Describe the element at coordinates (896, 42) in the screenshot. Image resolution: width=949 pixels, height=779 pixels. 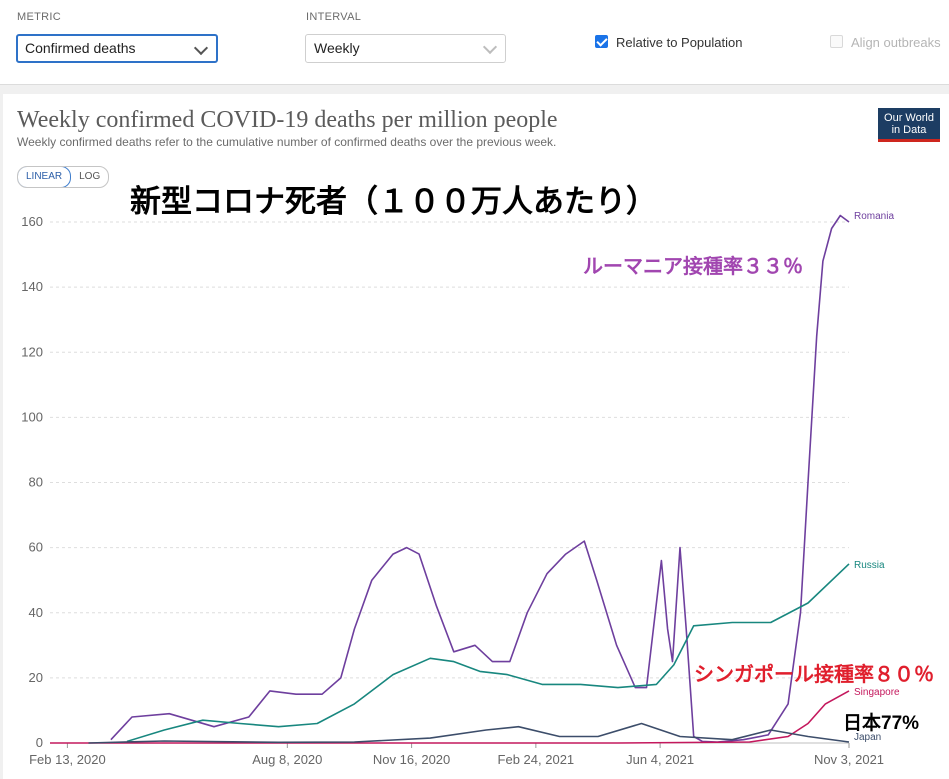
I see `align-outbreaks-label: Align outbreaks` at that location.